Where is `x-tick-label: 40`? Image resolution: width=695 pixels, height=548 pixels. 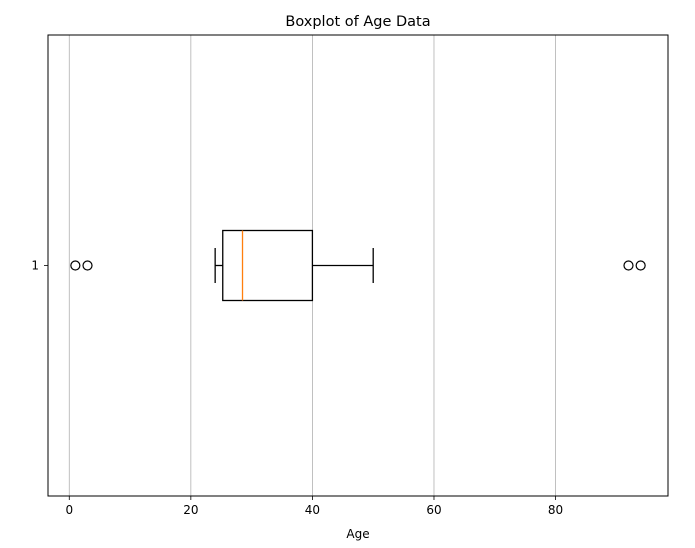
x-tick-label: 40 is located at coordinates (312, 510).